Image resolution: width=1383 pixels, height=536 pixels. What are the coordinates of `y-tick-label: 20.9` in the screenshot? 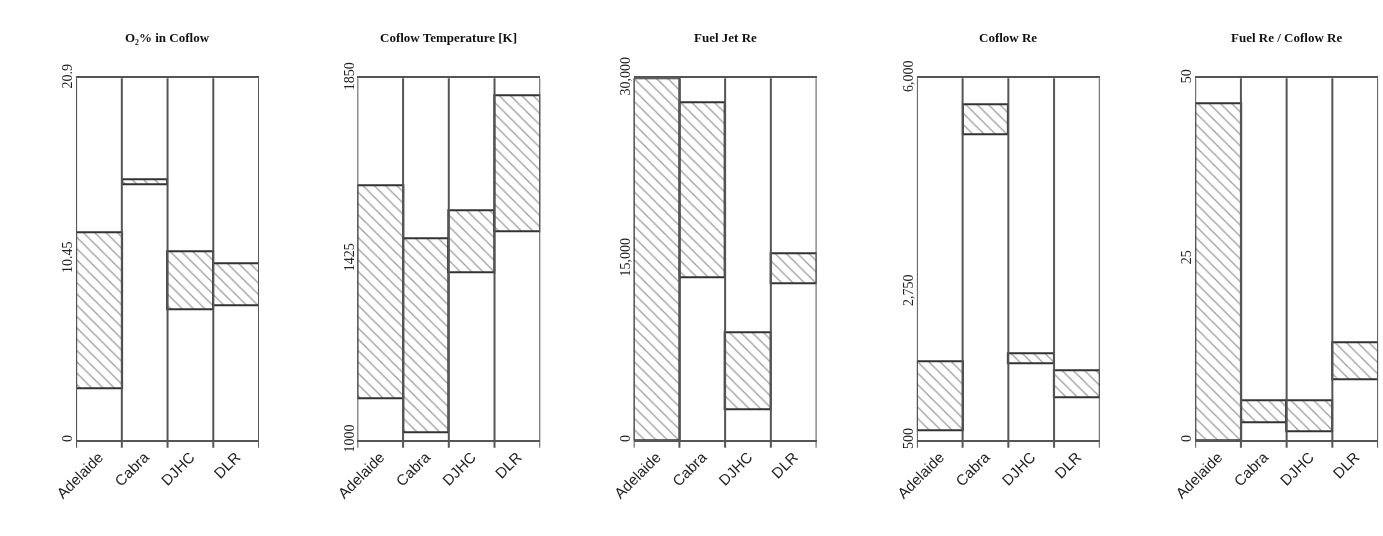 It's located at (68, 76).